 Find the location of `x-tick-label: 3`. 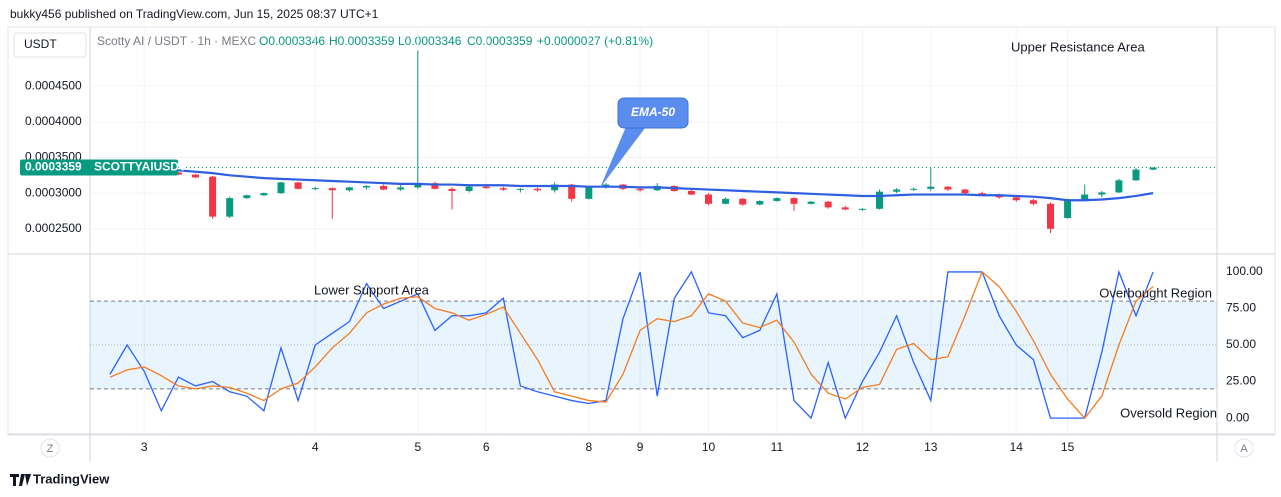

x-tick-label: 3 is located at coordinates (144, 447).